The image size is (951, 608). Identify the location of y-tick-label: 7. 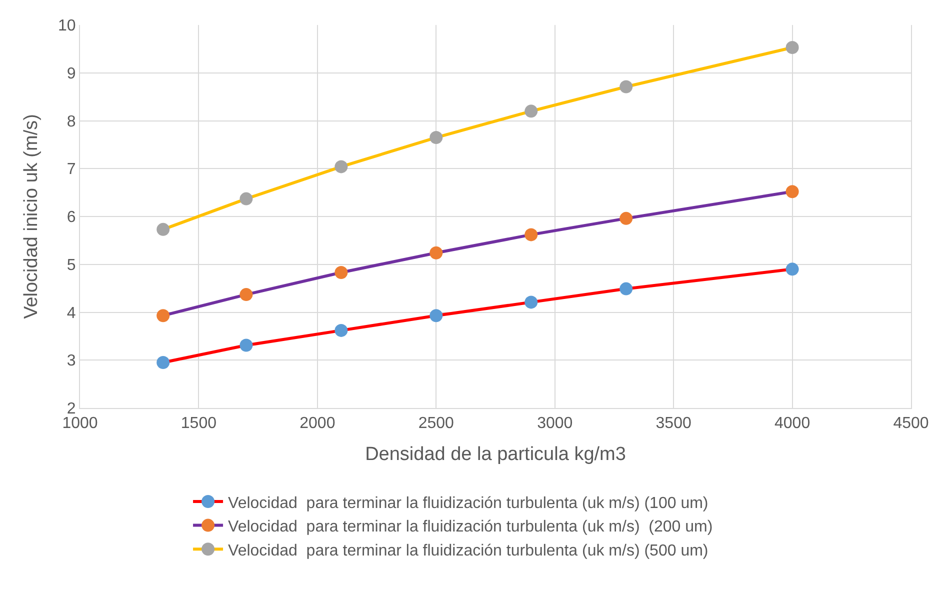
(71, 169).